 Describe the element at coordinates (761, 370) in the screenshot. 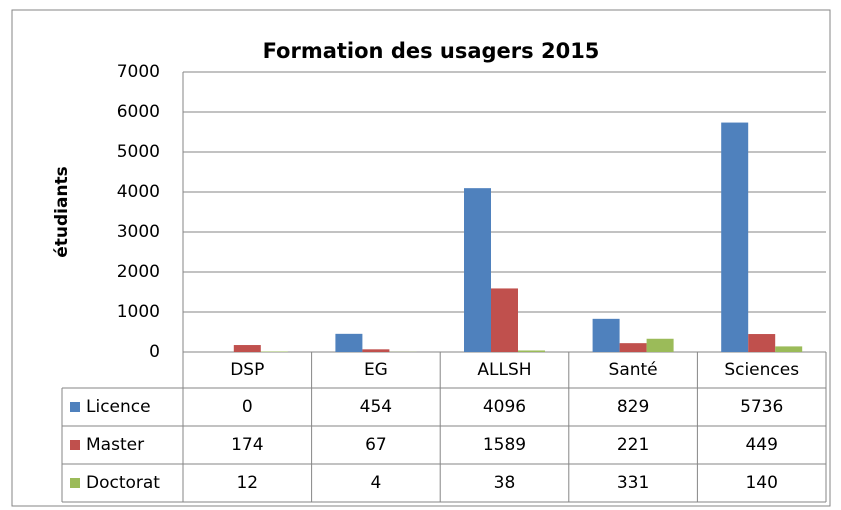

I see `category-label: Sciences` at that location.